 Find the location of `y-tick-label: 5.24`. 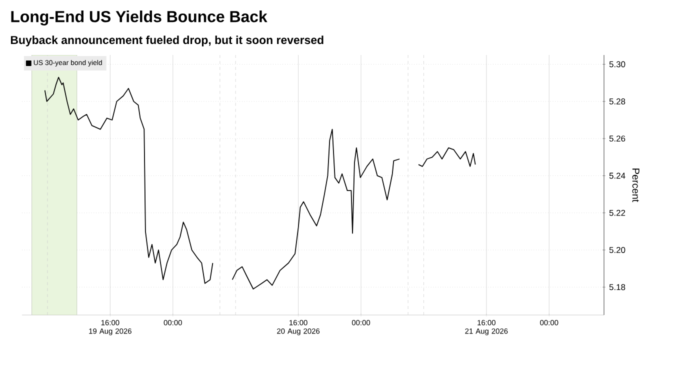

y-tick-label: 5.24 is located at coordinates (617, 175).